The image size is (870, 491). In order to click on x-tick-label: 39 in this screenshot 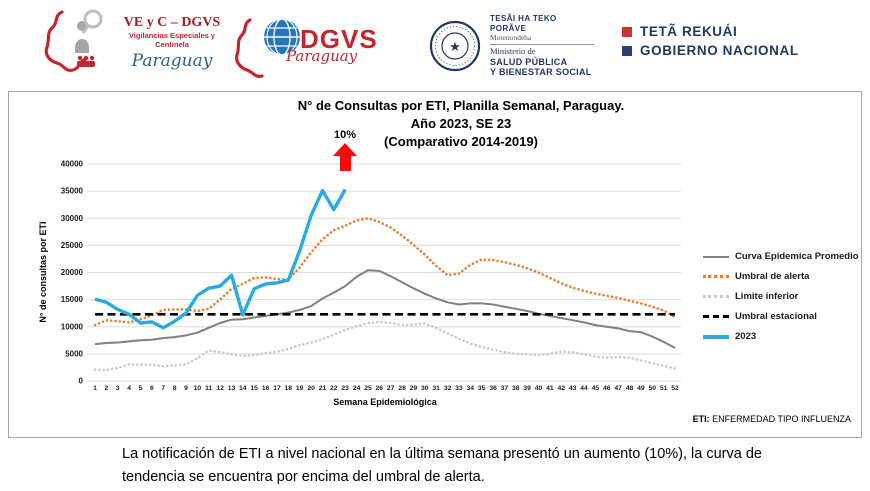, I will do `click(527, 388)`.